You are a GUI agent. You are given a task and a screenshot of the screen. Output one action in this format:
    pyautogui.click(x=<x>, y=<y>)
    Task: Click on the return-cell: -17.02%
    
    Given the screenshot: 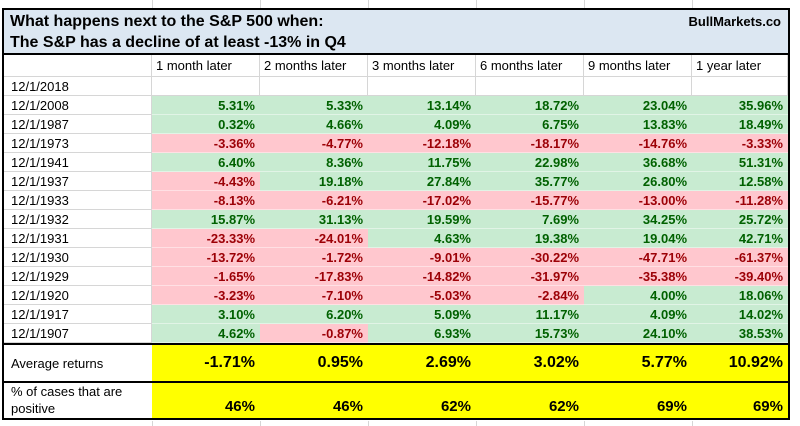 What is the action you would take?
    pyautogui.click(x=422, y=200)
    